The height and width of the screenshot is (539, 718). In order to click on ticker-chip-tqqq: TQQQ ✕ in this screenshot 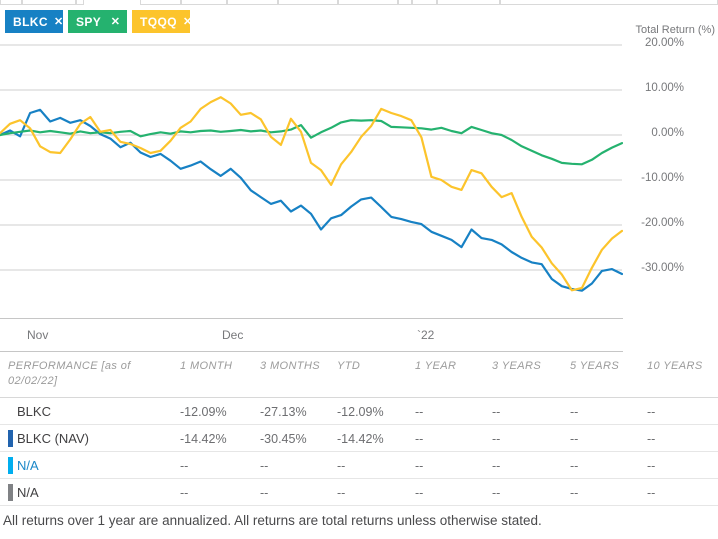, I will do `click(162, 21)`.